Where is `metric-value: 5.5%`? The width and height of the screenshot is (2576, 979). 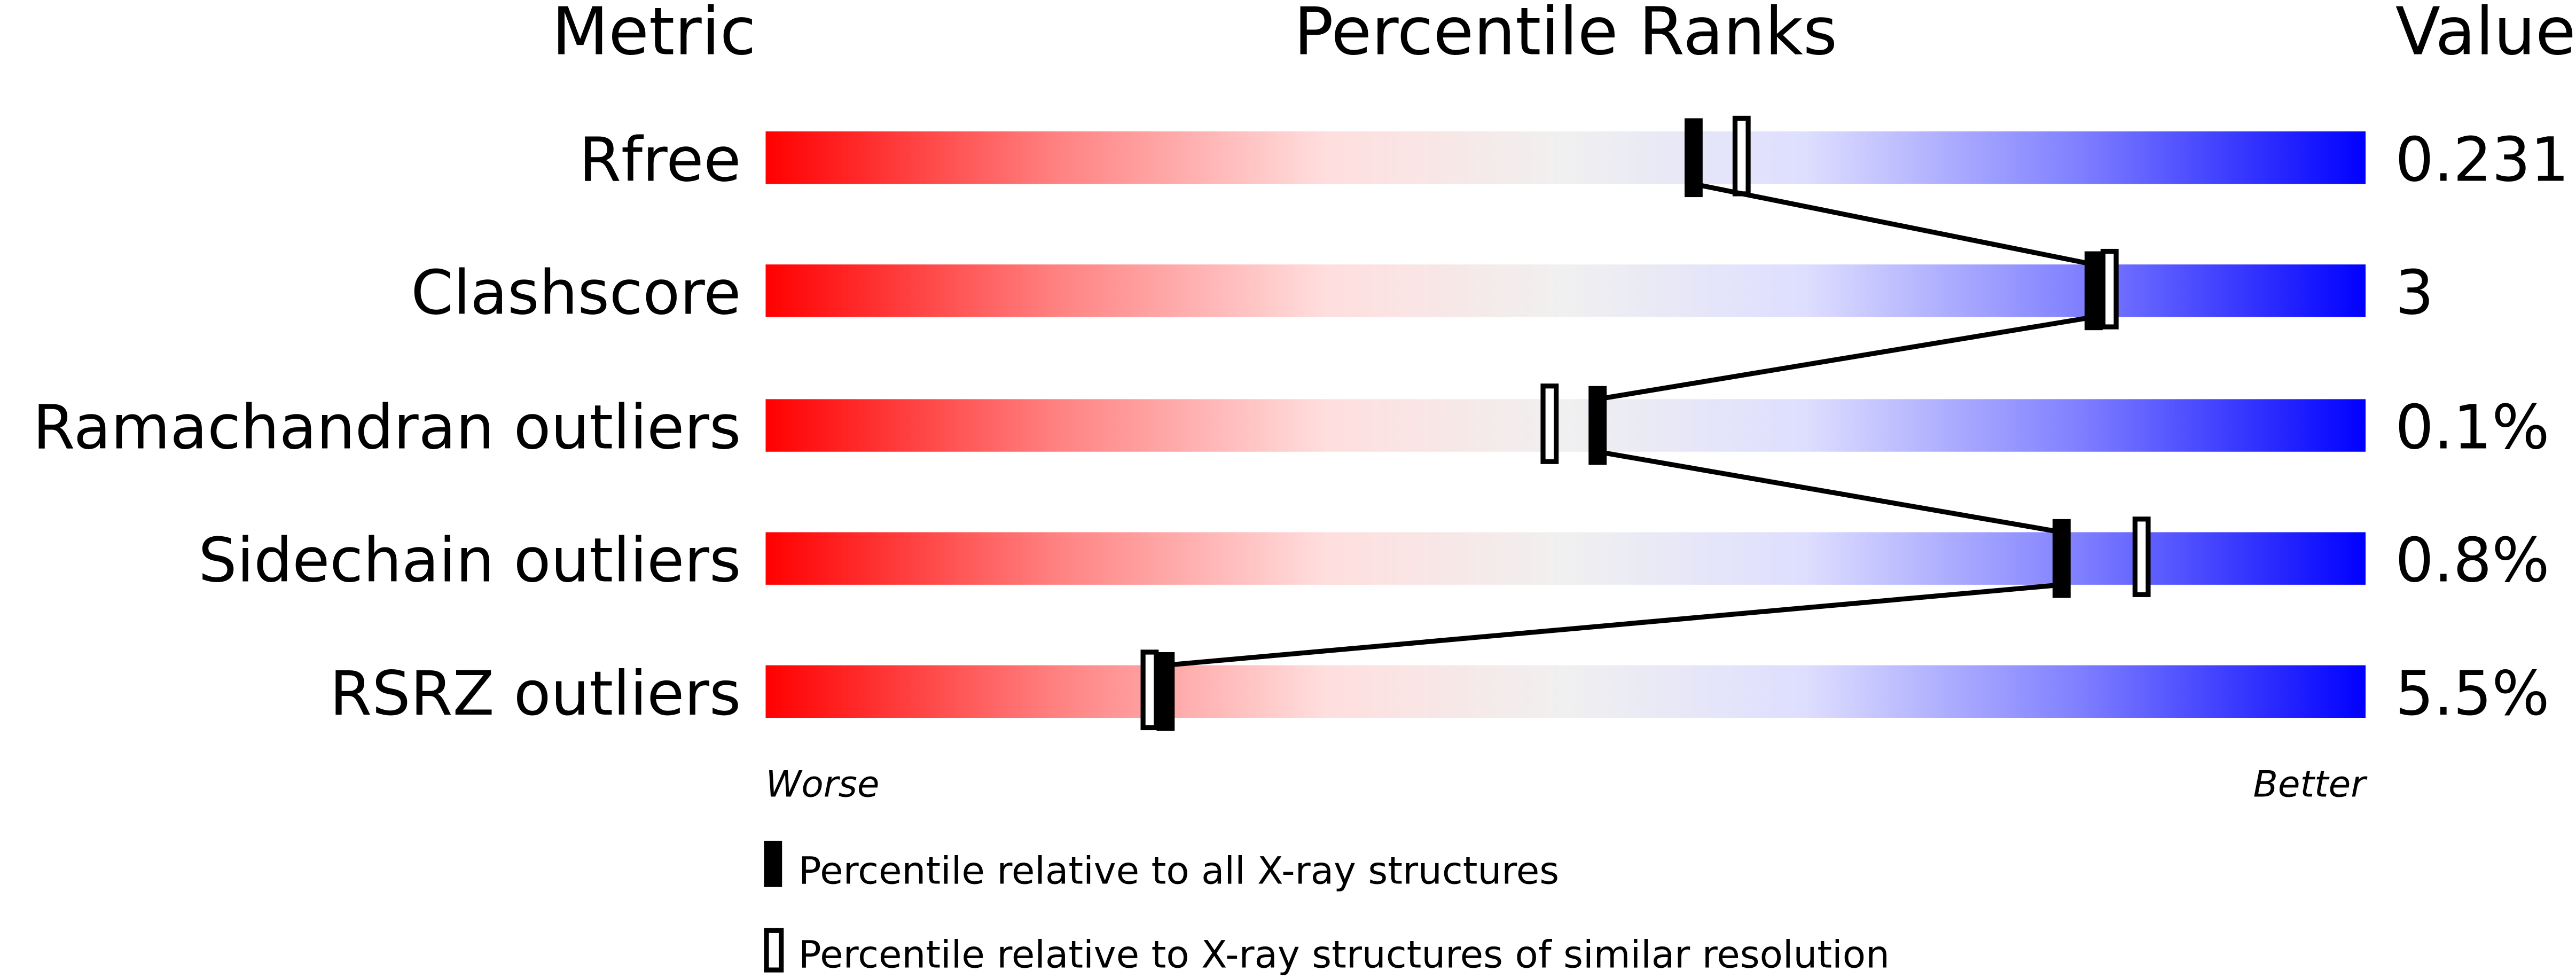
metric-value: 5.5% is located at coordinates (2472, 693).